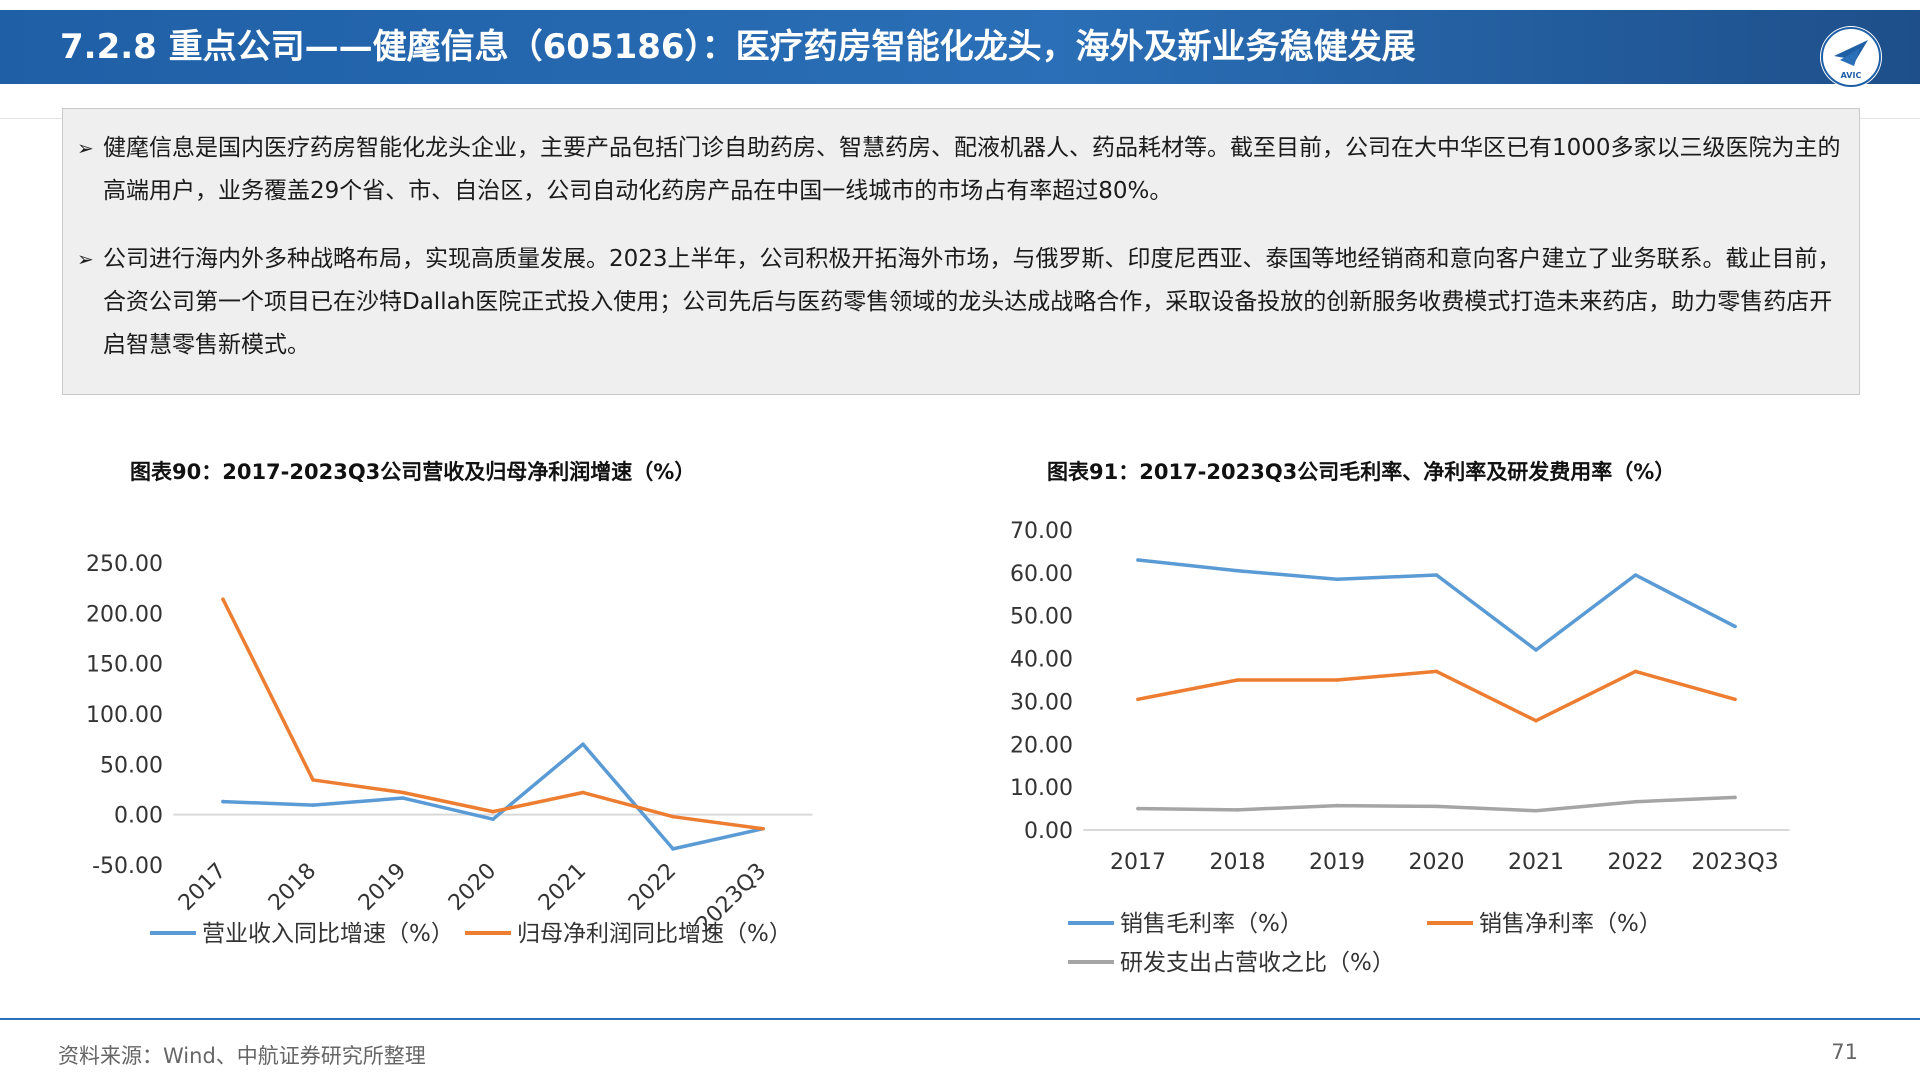 This screenshot has height=1080, width=1920. Describe the element at coordinates (413, 472) in the screenshot. I see `chart-title: 图表90：2017-2023Q3公司营收及归母净利润增速（%）` at that location.